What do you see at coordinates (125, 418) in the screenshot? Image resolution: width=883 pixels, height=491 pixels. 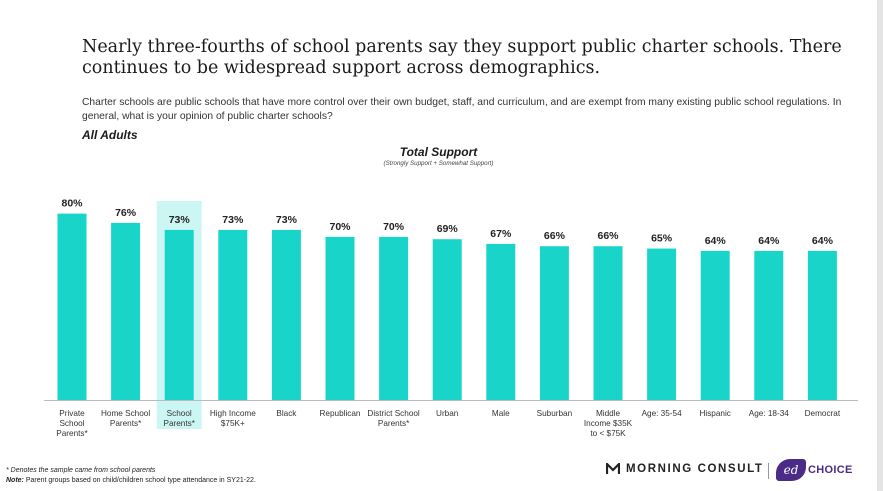 I see `category-label: Home School Parents*` at bounding box center [125, 418].